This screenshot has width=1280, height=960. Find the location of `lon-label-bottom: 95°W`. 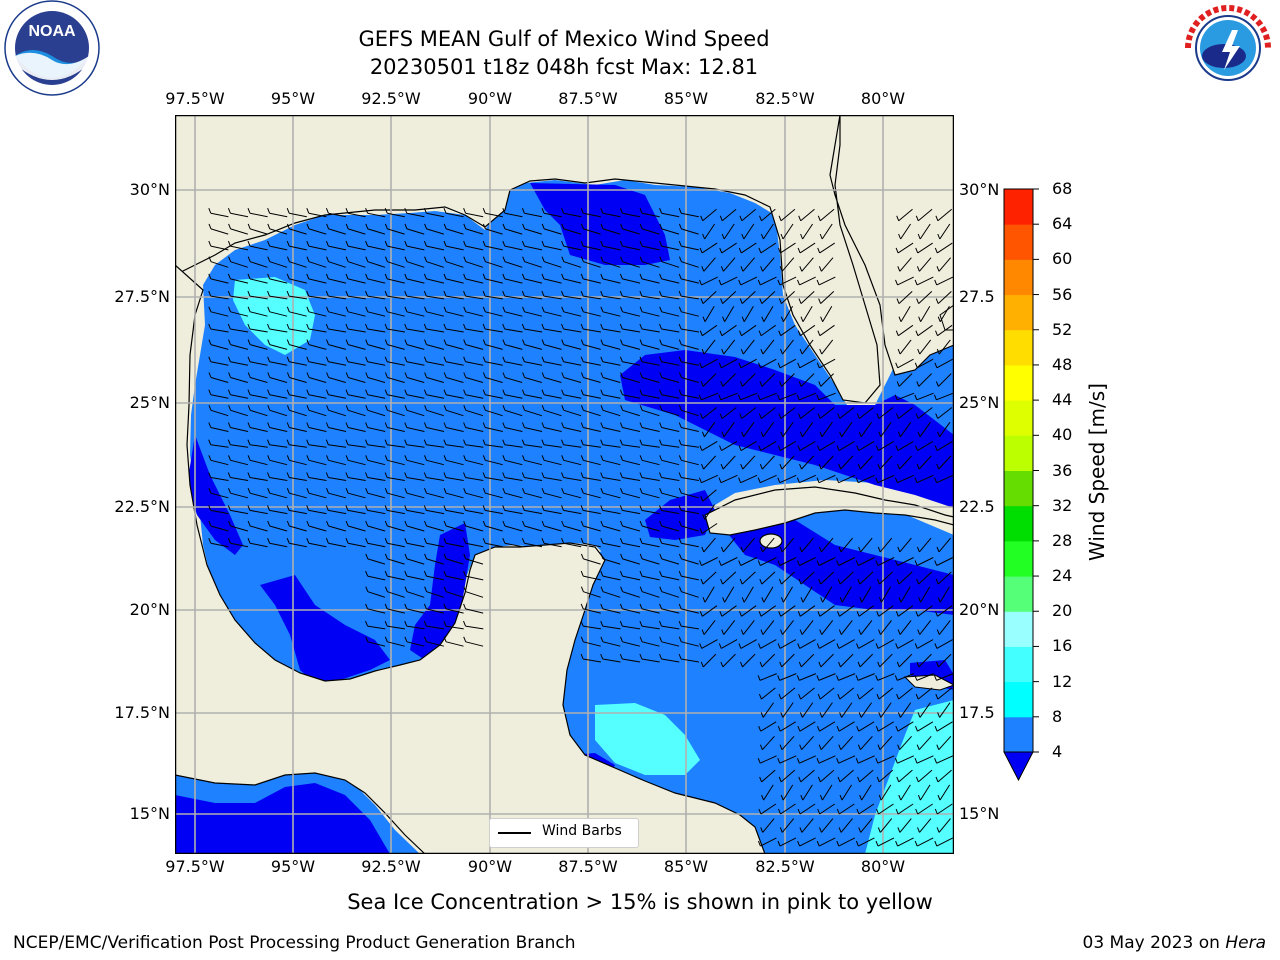

lon-label-bottom: 95°W is located at coordinates (293, 866).